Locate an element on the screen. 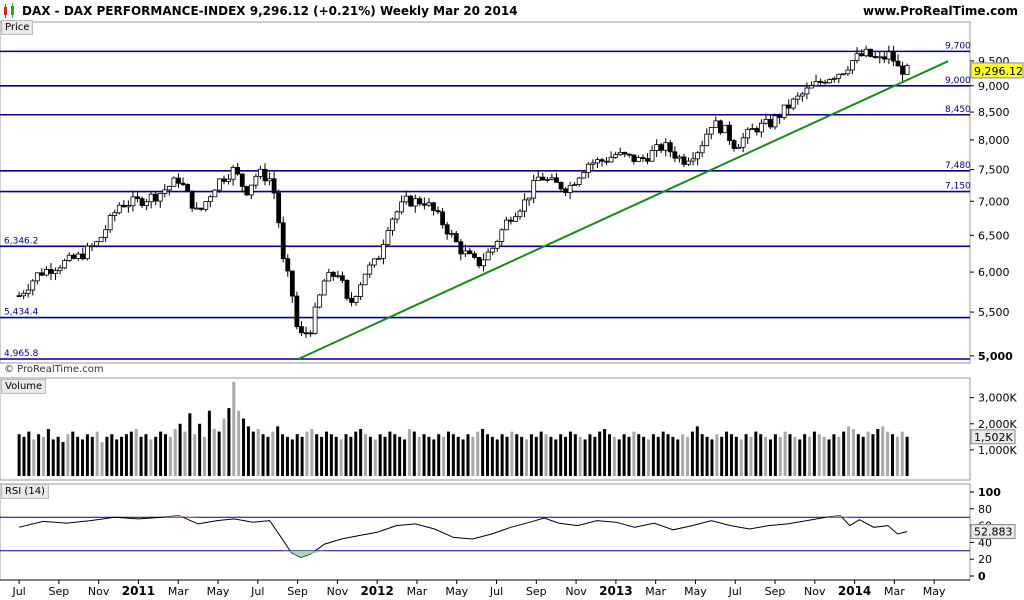 The height and width of the screenshot is (600, 1024). last-price-tag is located at coordinates (997, 70).